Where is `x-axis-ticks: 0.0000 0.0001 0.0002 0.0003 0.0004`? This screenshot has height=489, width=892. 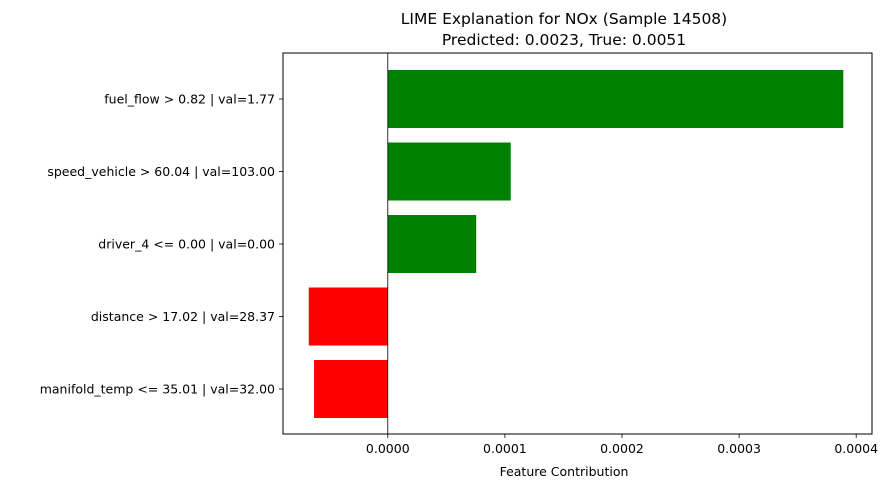 x-axis-ticks: 0.0000 0.0001 0.0002 0.0003 0.0004 is located at coordinates (622, 445).